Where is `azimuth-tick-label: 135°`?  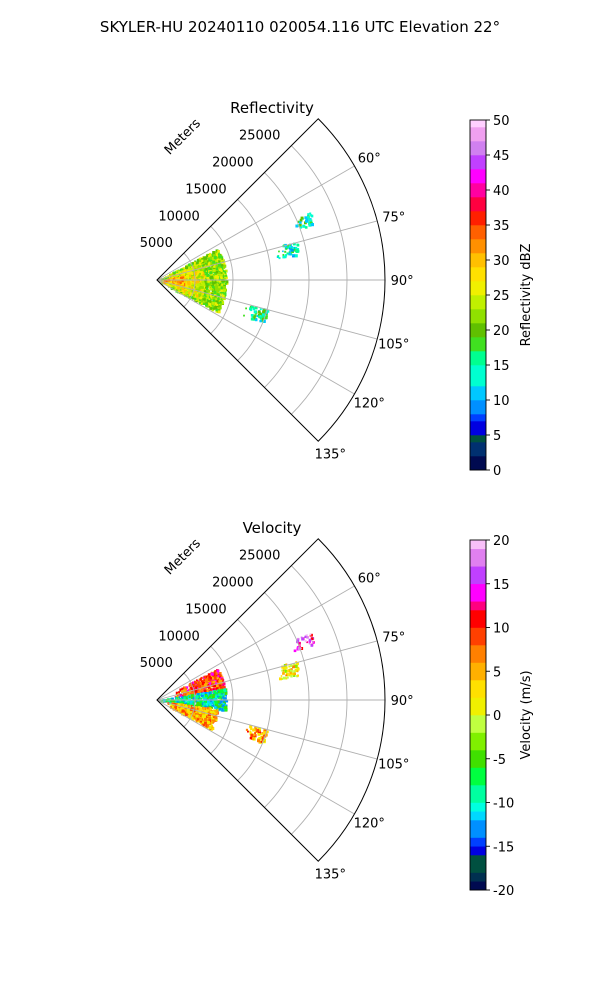
azimuth-tick-label: 135° is located at coordinates (330, 454).